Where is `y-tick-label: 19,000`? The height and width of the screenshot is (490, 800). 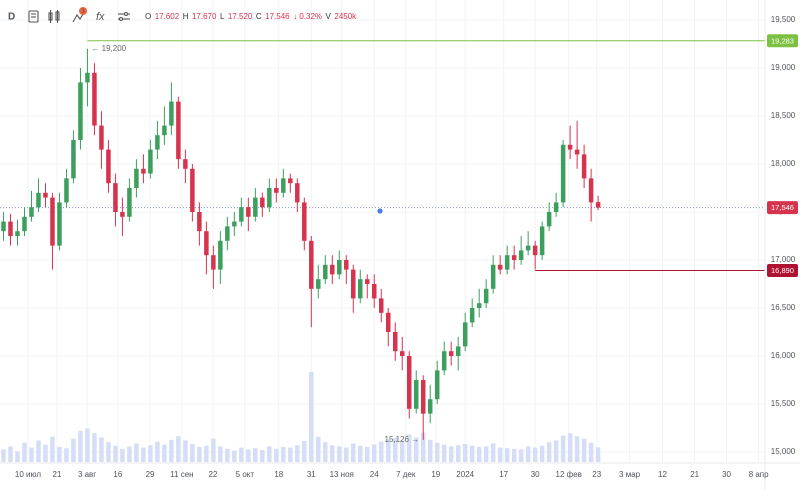
y-tick-label: 19,000 is located at coordinates (783, 67).